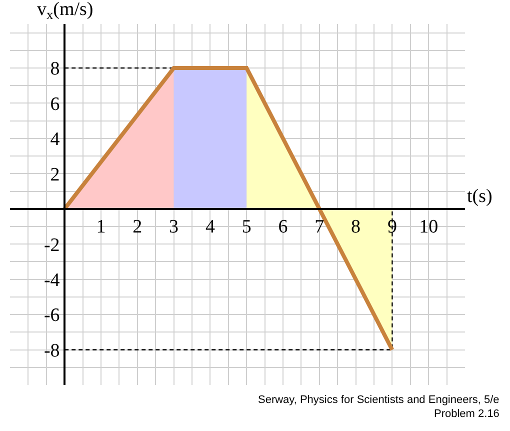 The width and height of the screenshot is (510, 431). I want to click on x-tick-label: 8, so click(356, 227).